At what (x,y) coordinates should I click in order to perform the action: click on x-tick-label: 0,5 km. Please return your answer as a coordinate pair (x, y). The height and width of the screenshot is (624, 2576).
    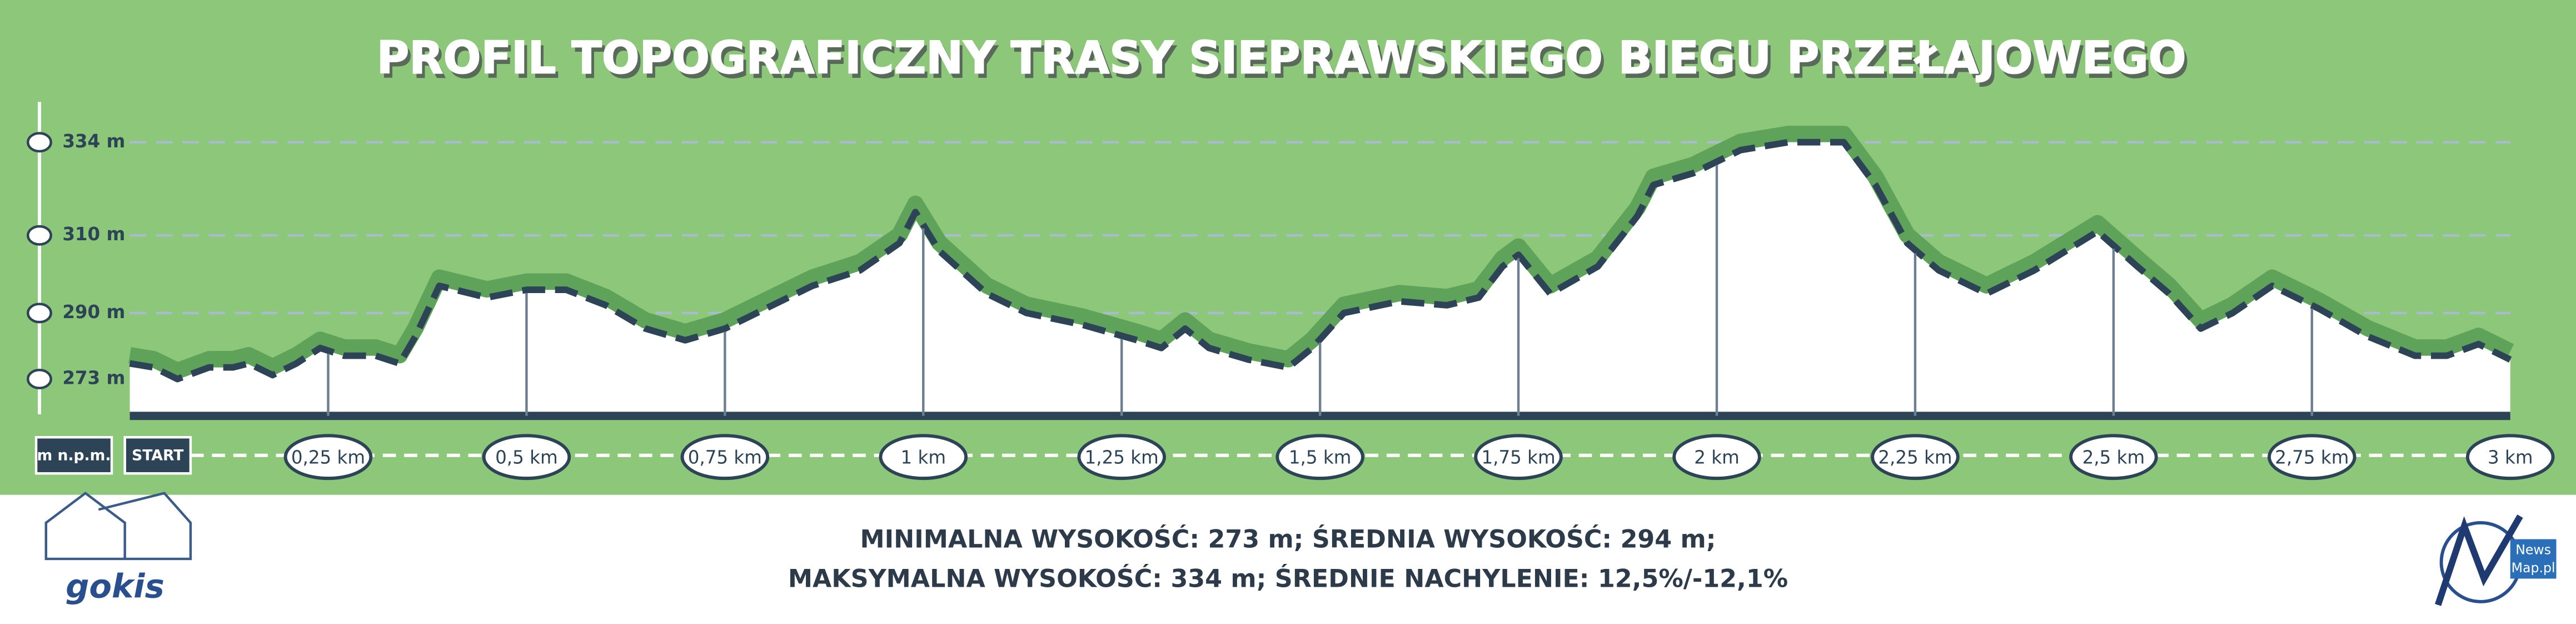
    Looking at the image, I should click on (526, 458).